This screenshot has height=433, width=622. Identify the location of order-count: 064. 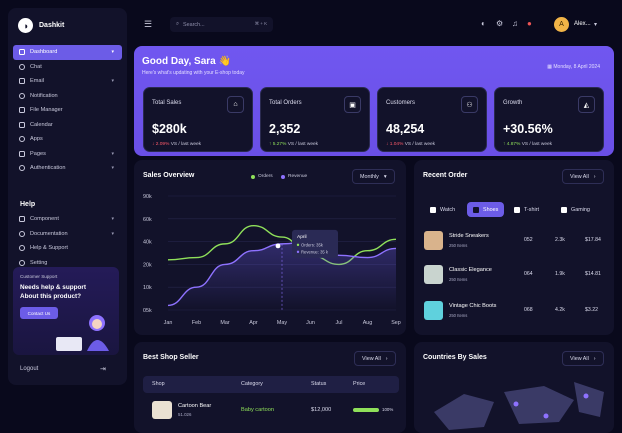
(528, 274).